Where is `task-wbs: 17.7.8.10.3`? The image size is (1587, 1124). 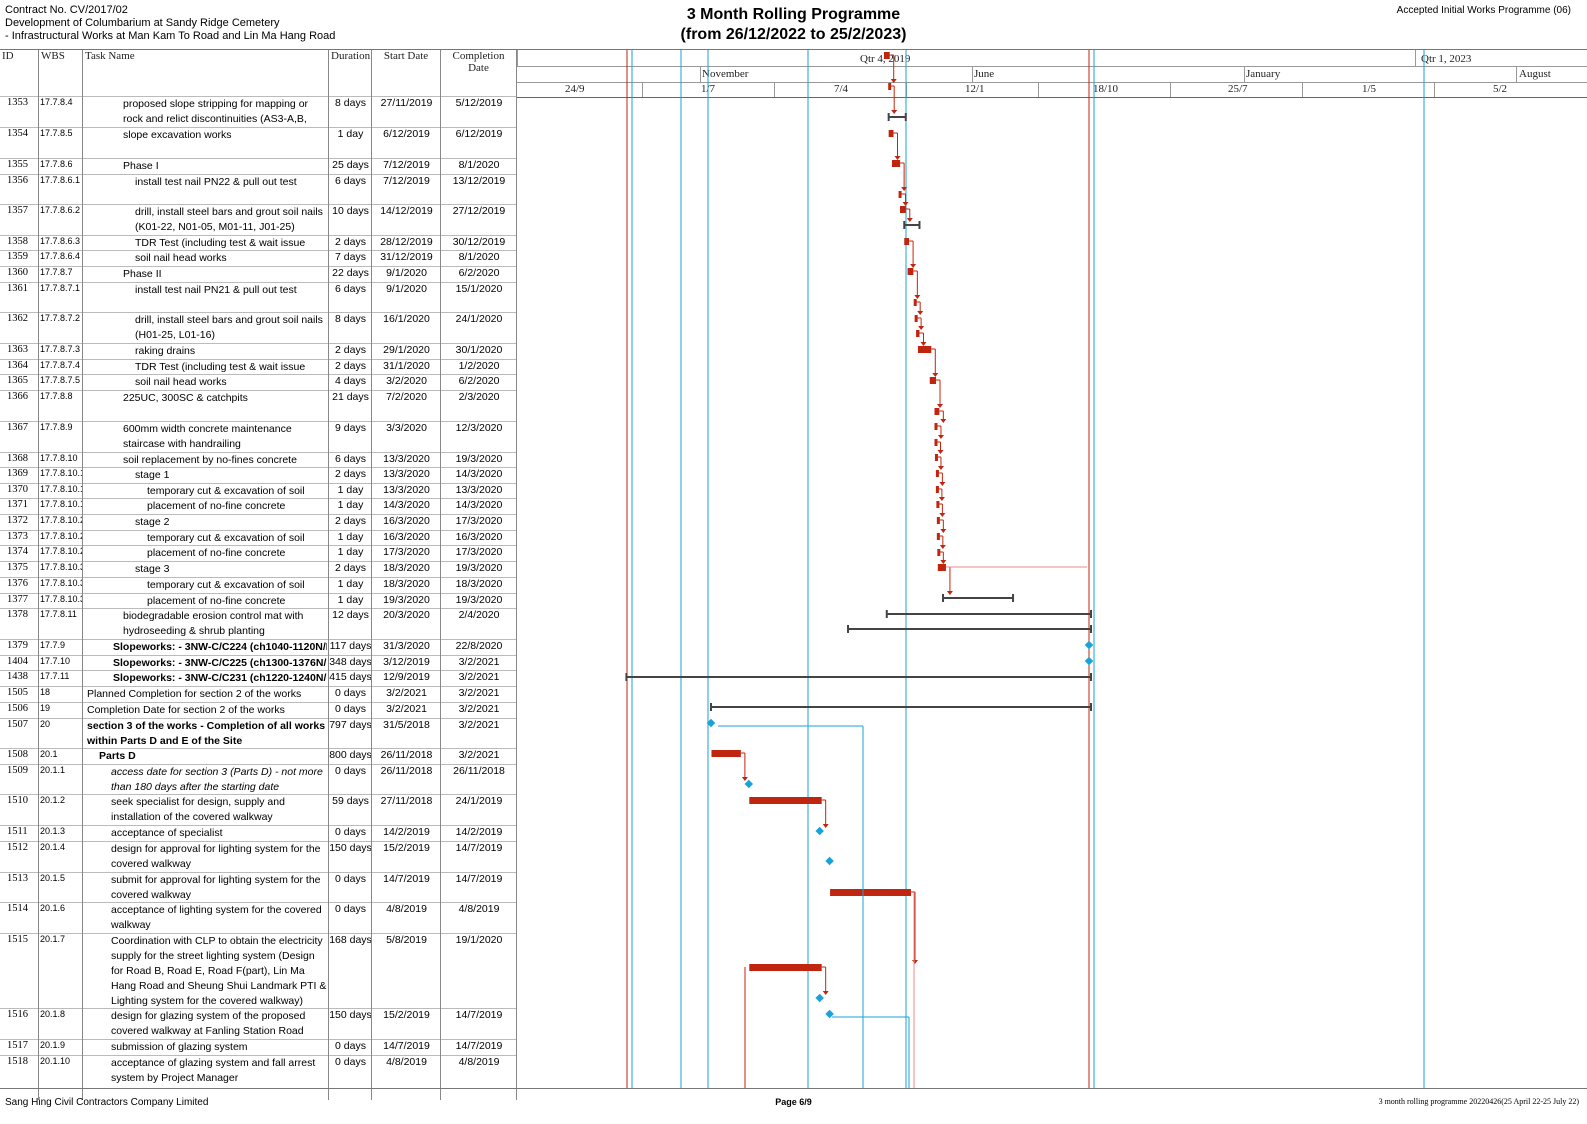 task-wbs: 17.7.8.10.3 is located at coordinates (61, 599).